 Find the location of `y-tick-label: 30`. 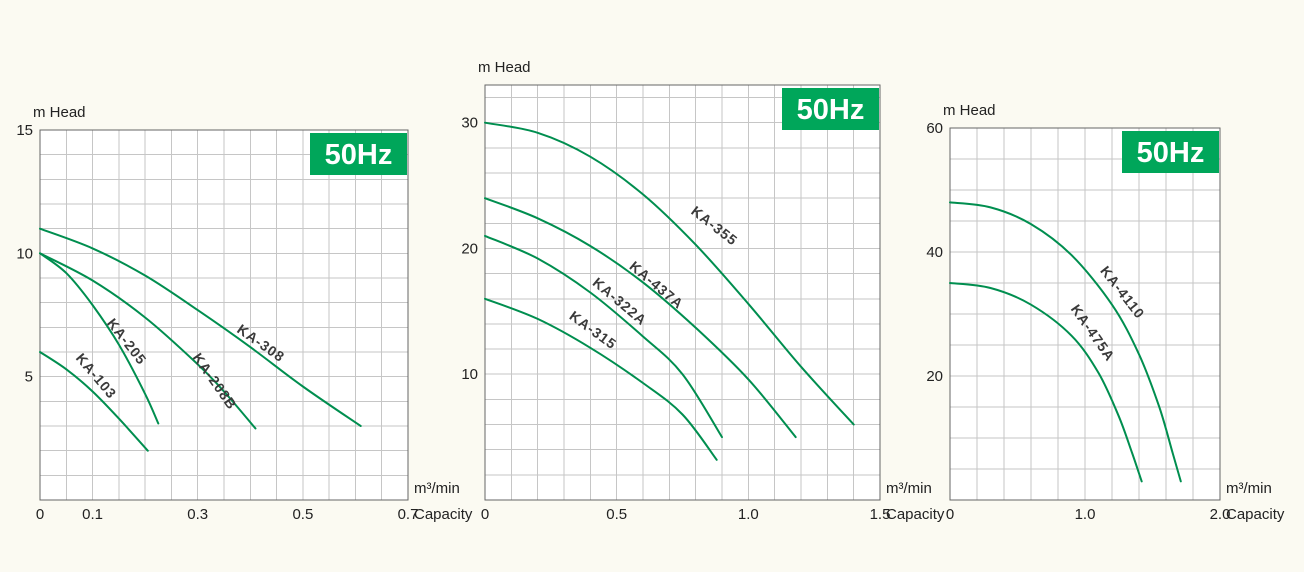

y-tick-label: 30 is located at coordinates (469, 123).